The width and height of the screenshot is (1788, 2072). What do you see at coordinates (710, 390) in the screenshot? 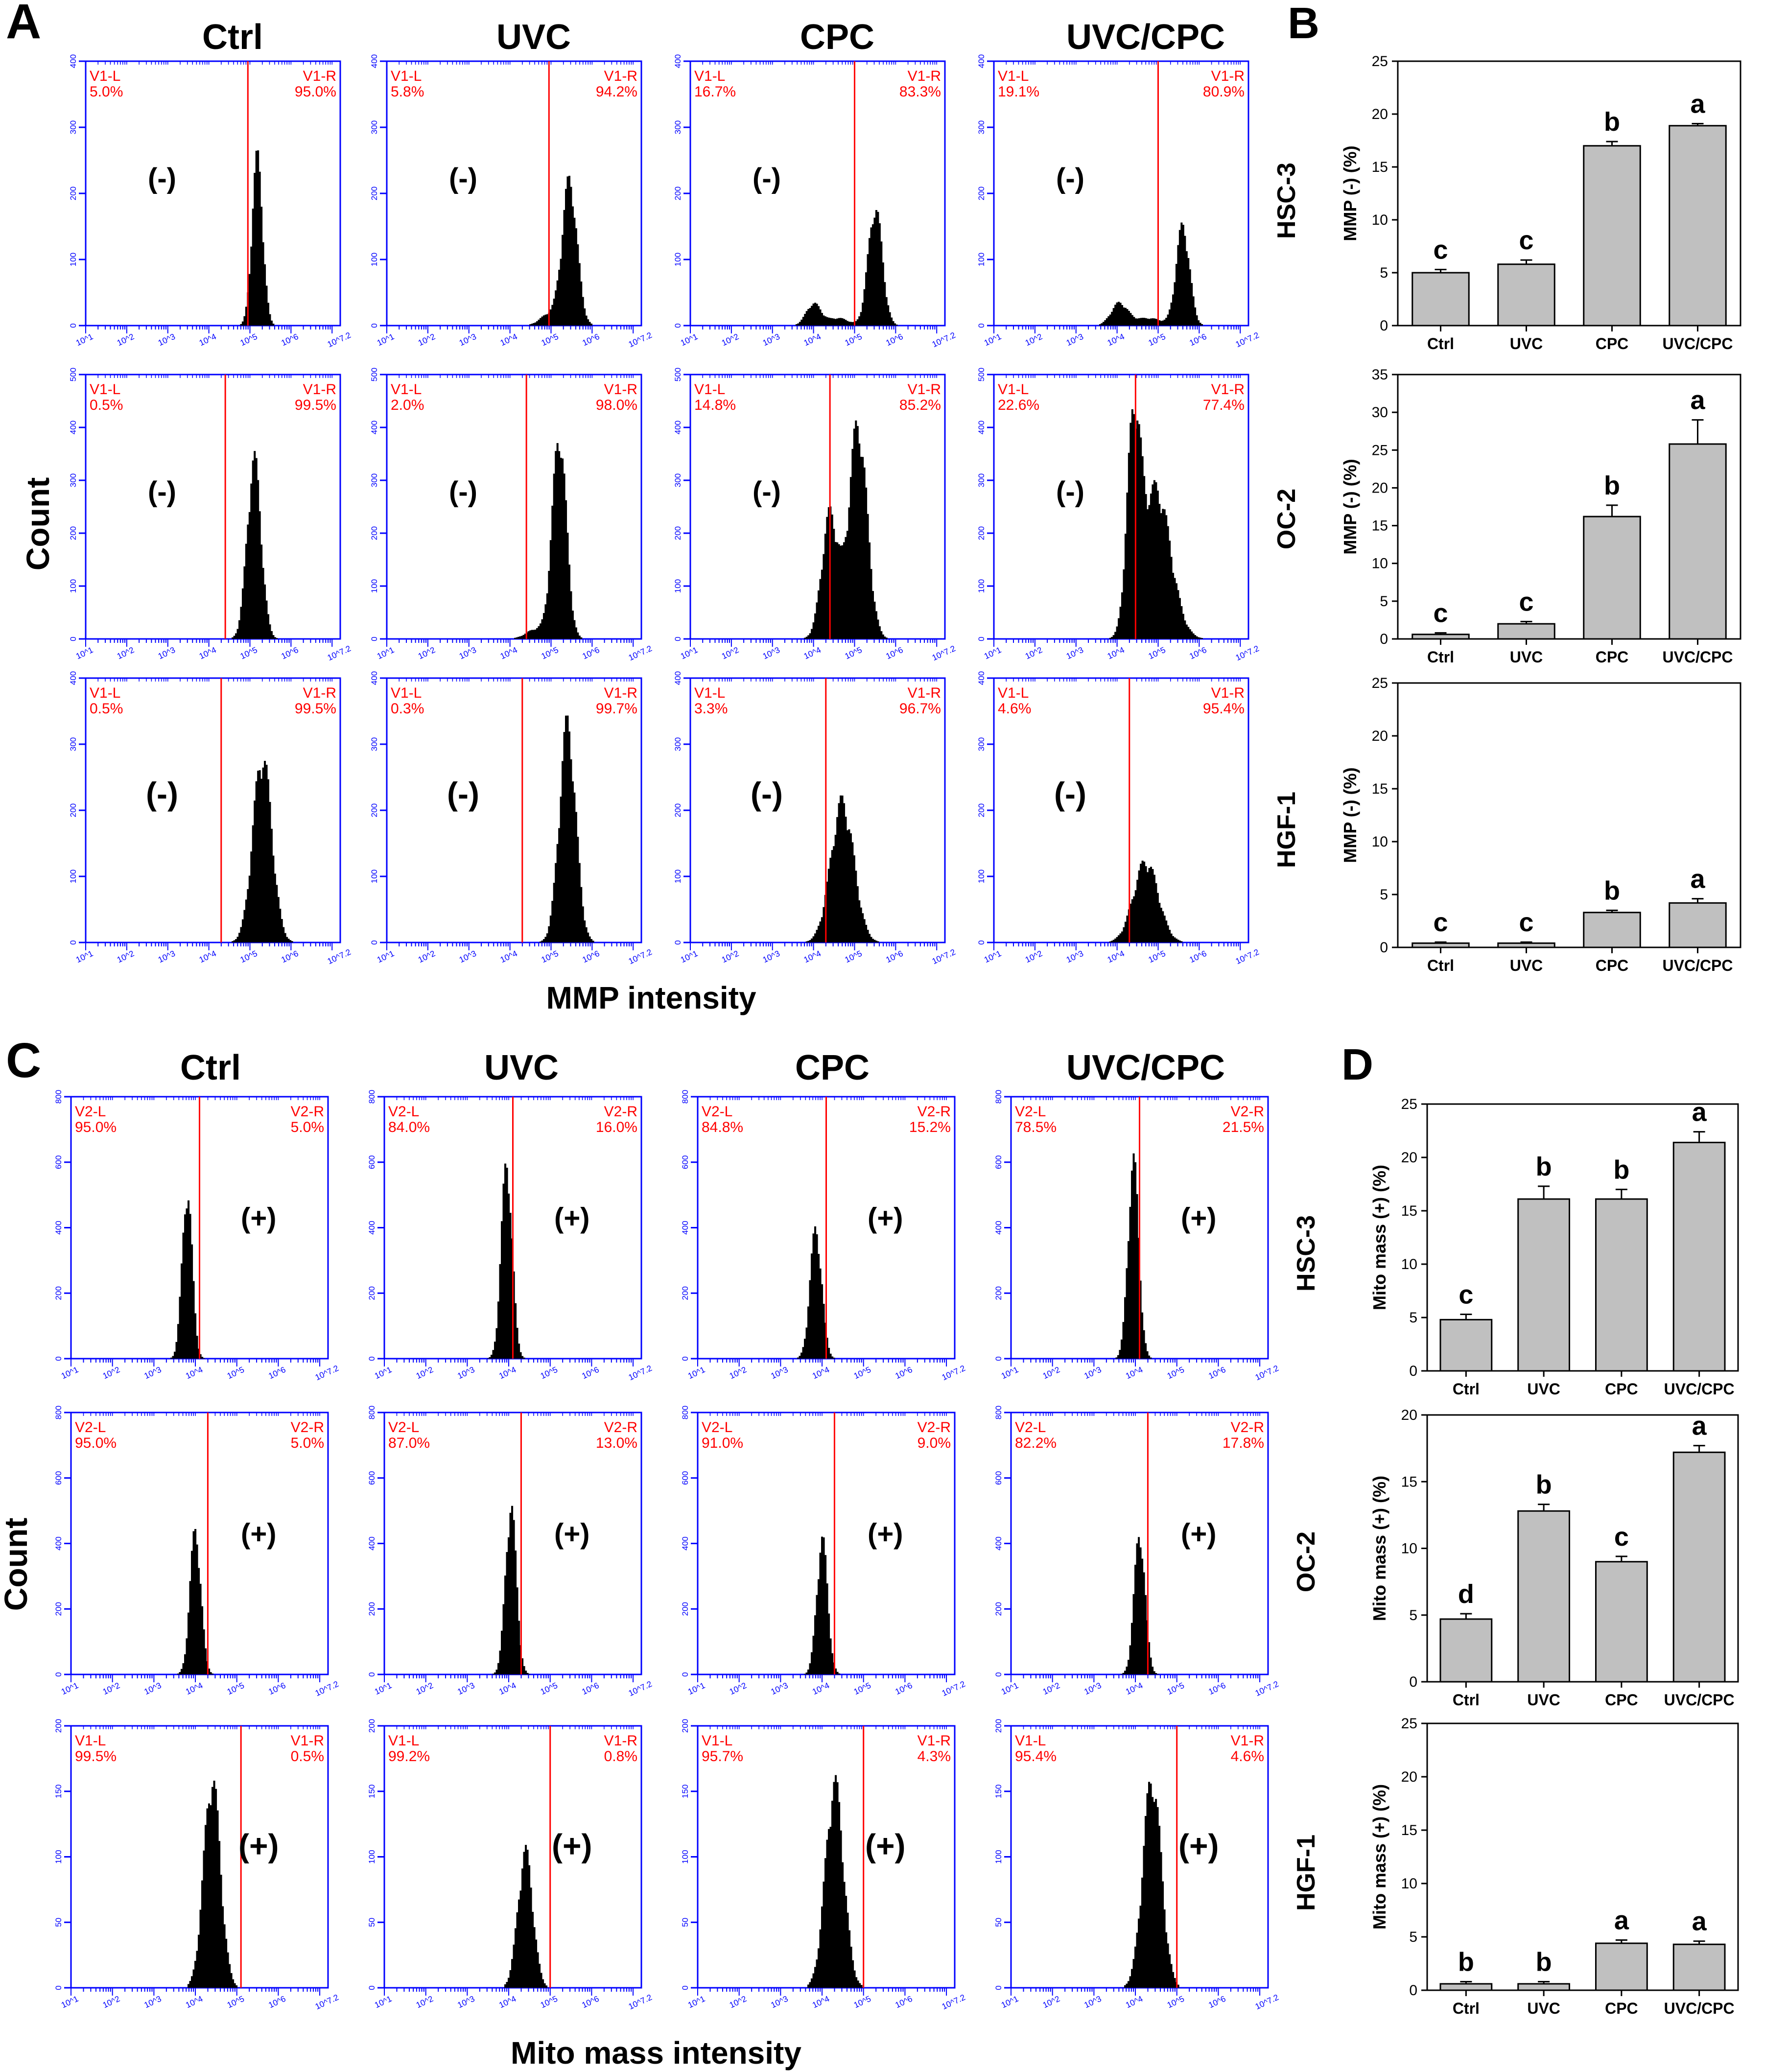
I see `hist-a-oc2-cpc-left-gate-label: V1-L` at bounding box center [710, 390].